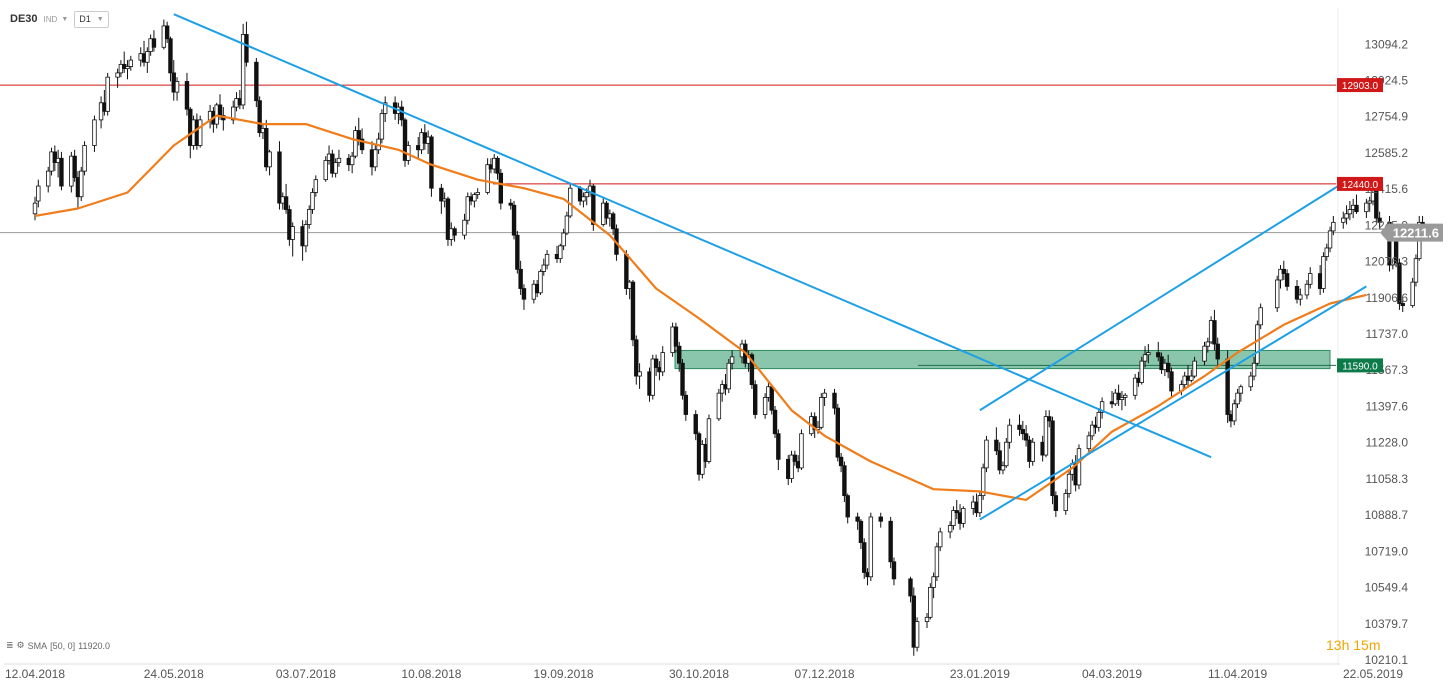  I want to click on indicator-name: SMA, so click(37, 645).